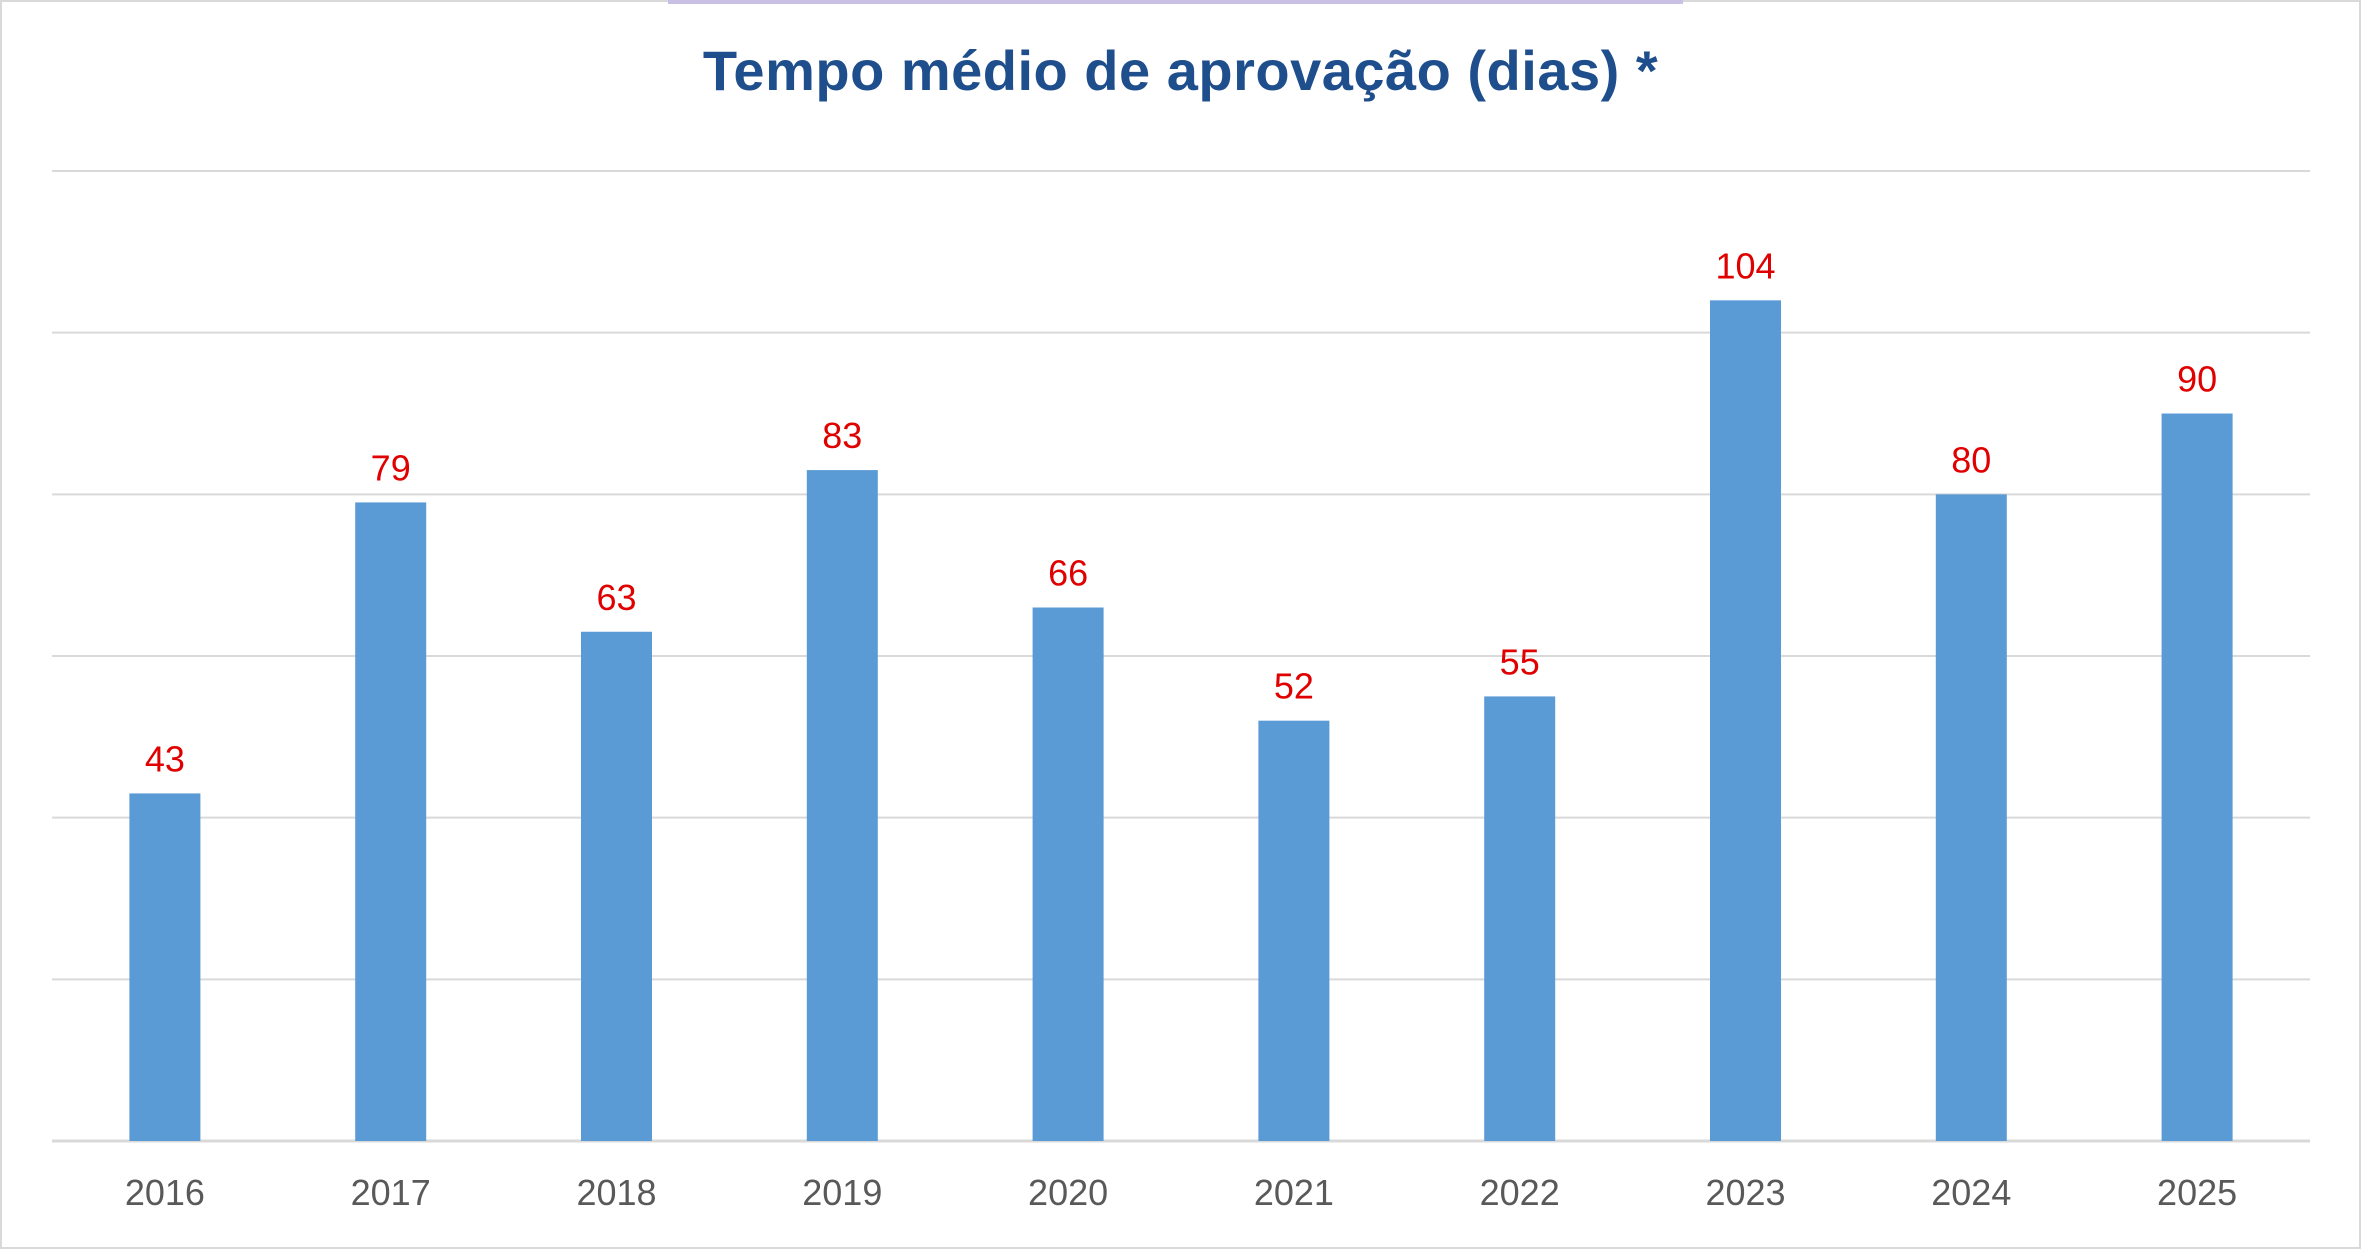 This screenshot has height=1249, width=2361. Describe the element at coordinates (1294, 930) in the screenshot. I see `bar-2021` at that location.